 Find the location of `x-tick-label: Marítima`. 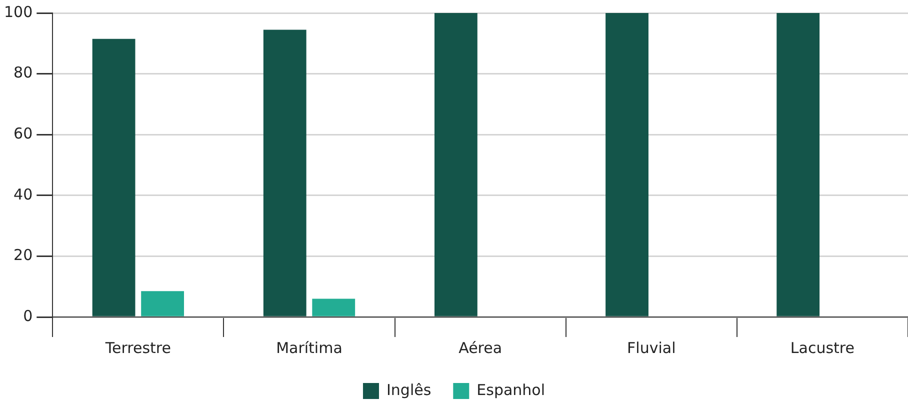

x-tick-label: Marítima is located at coordinates (309, 347).